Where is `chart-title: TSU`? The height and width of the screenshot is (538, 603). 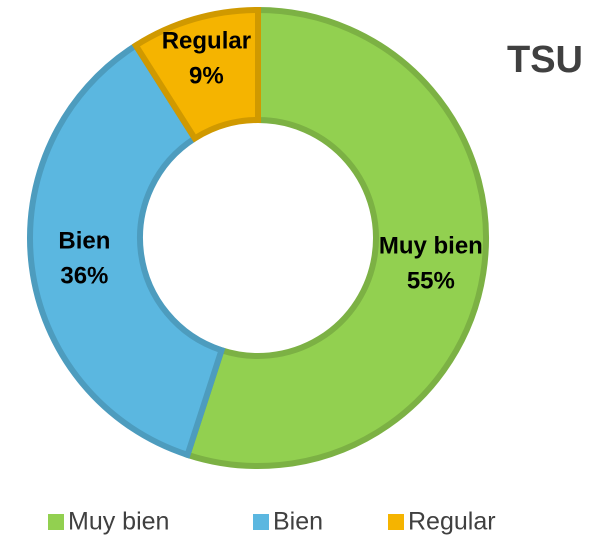
chart-title: TSU is located at coordinates (545, 60).